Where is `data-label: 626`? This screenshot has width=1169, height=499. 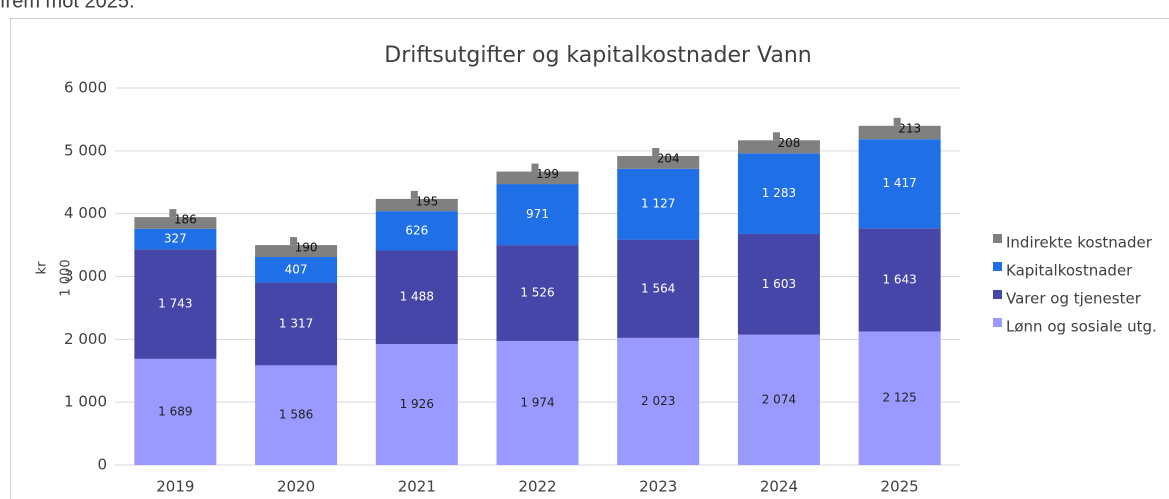 data-label: 626 is located at coordinates (416, 230).